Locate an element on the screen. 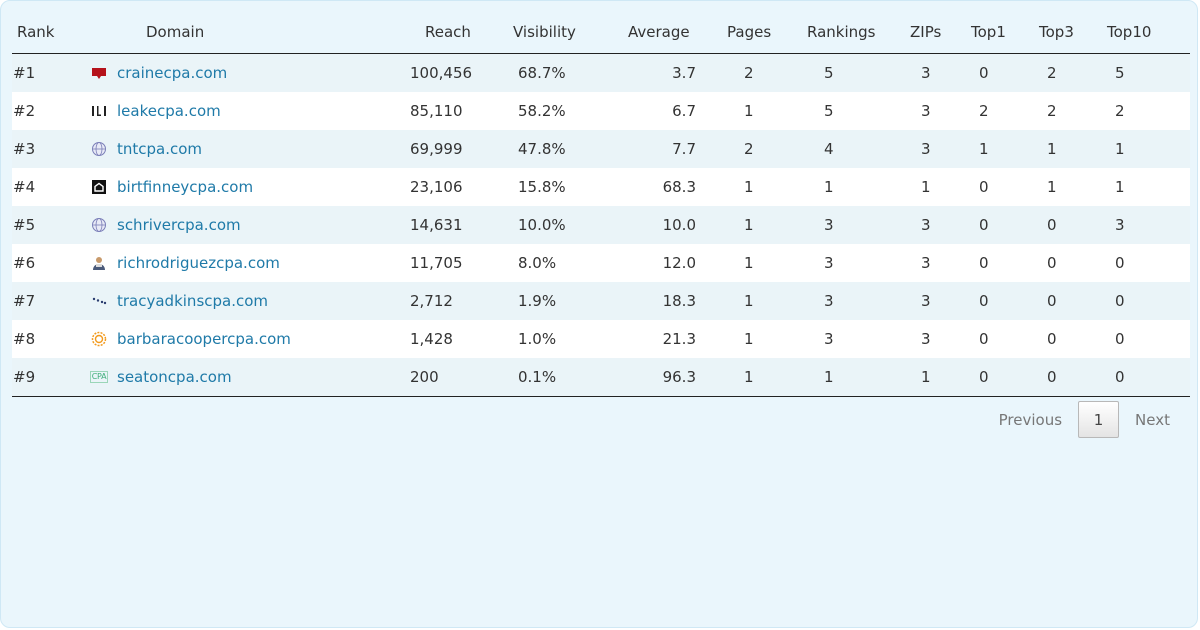  visibility-cell: 1.0% is located at coordinates (555, 339).